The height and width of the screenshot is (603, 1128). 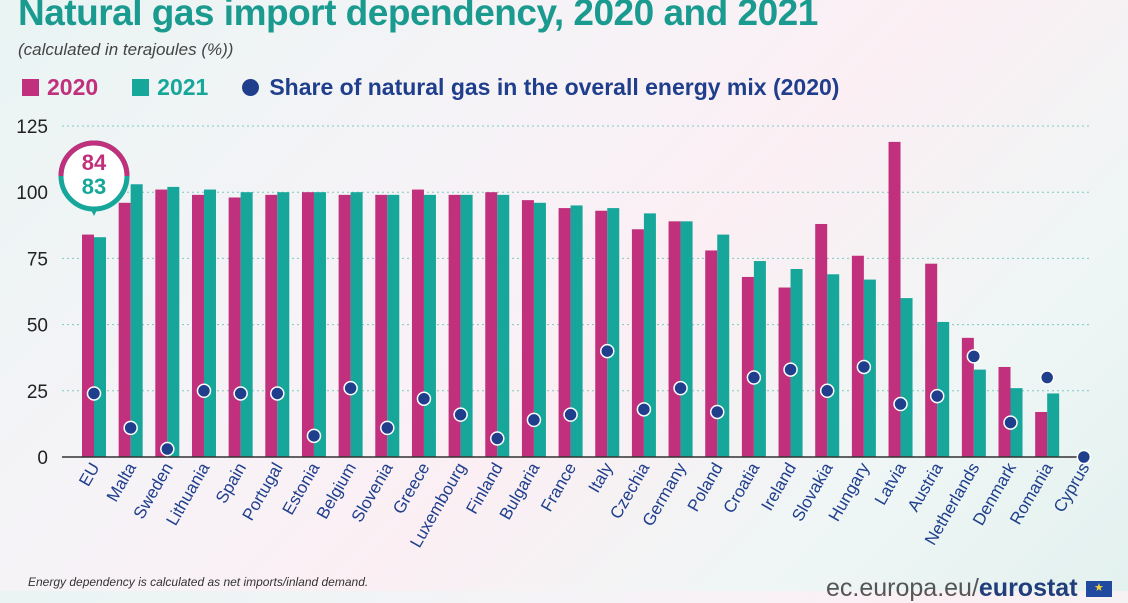 What do you see at coordinates (558, 487) in the screenshot?
I see `category-label: France` at bounding box center [558, 487].